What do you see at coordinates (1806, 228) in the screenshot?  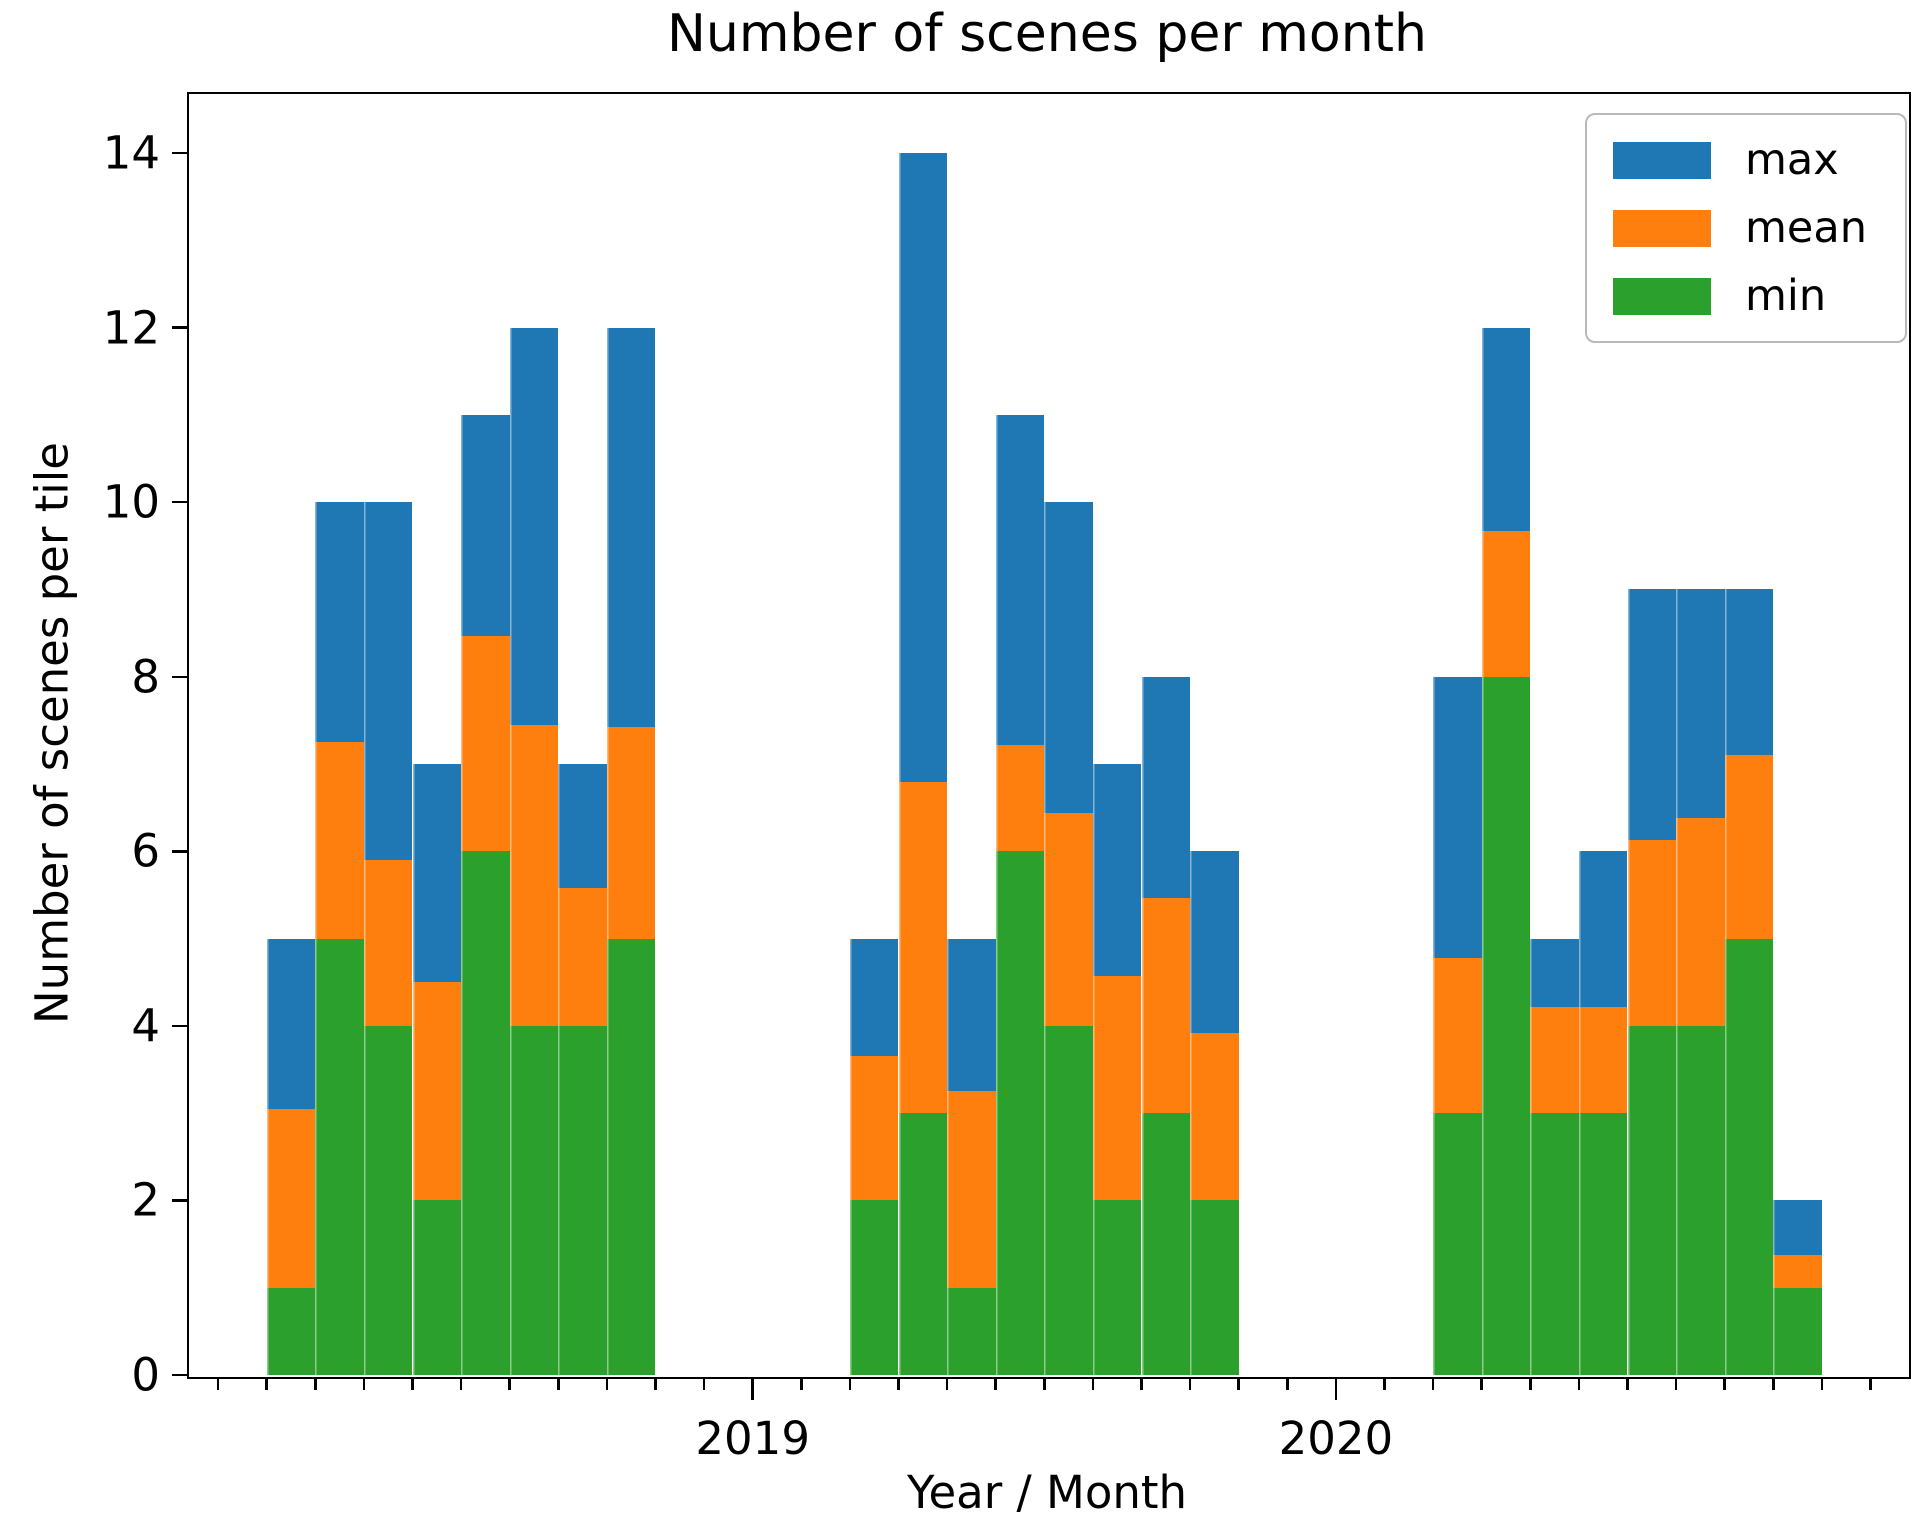 I see `legend-label: mean` at bounding box center [1806, 228].